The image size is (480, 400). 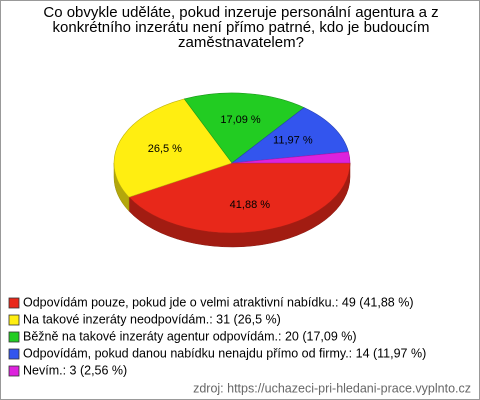 What do you see at coordinates (293, 141) in the screenshot?
I see `value-label: 11,97 %` at bounding box center [293, 141].